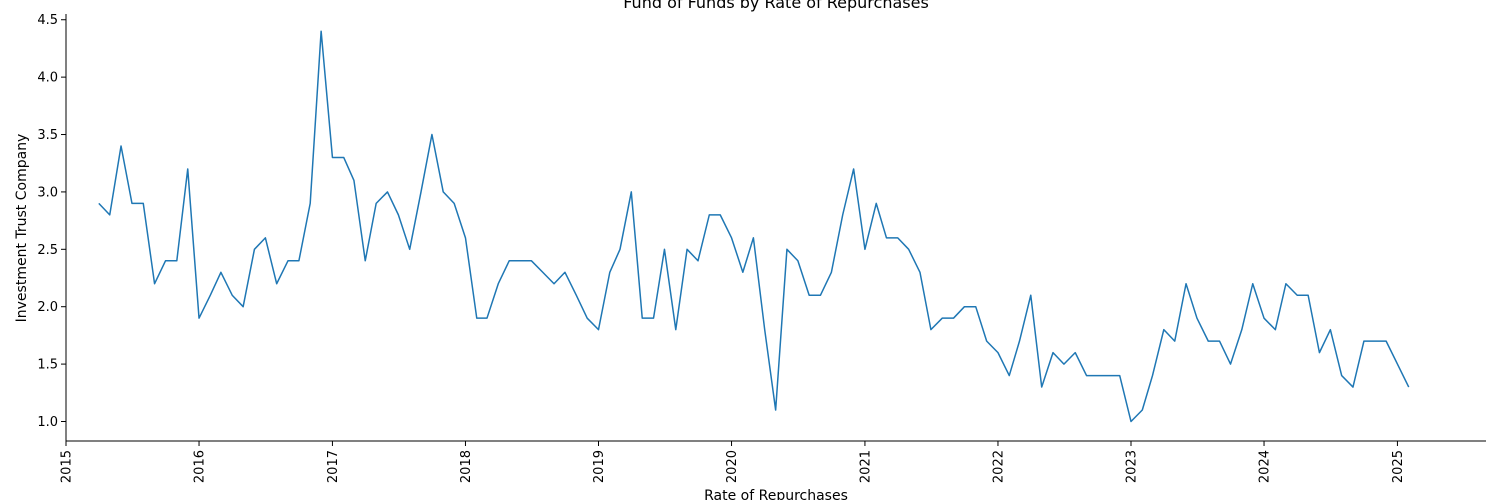 The width and height of the screenshot is (1500, 500). I want to click on x-tick-label: 2019, so click(599, 466).